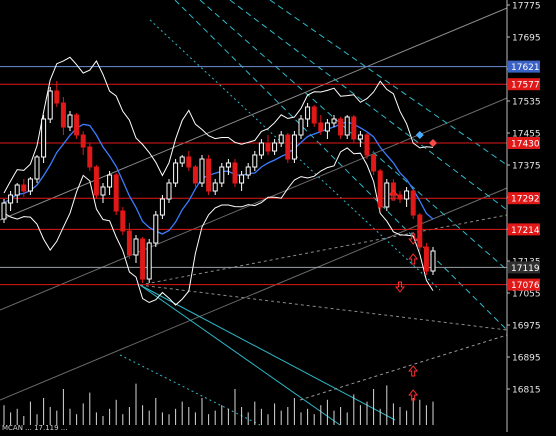 Image resolution: width=556 pixels, height=436 pixels. Describe the element at coordinates (526, 7) in the screenshot. I see `axis-tick-label: 17775` at that location.